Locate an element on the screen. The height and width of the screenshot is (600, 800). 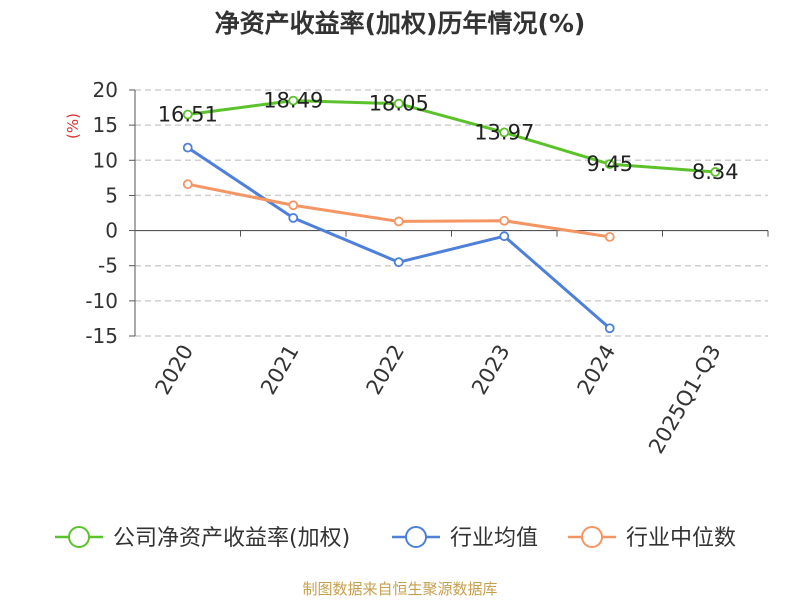
data-label: 8.34 is located at coordinates (715, 172).